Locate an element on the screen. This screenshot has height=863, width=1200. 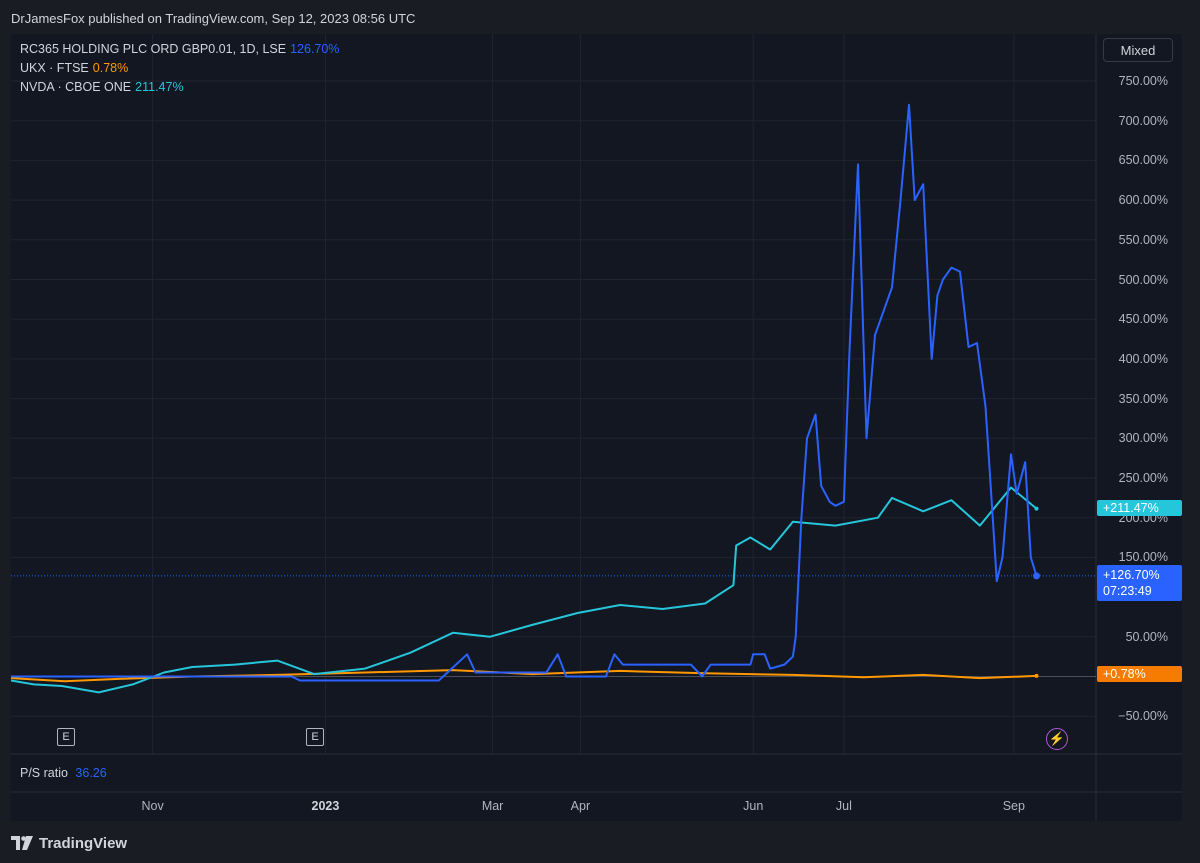
y-tick-label: 700.00% is located at coordinates (1143, 120).